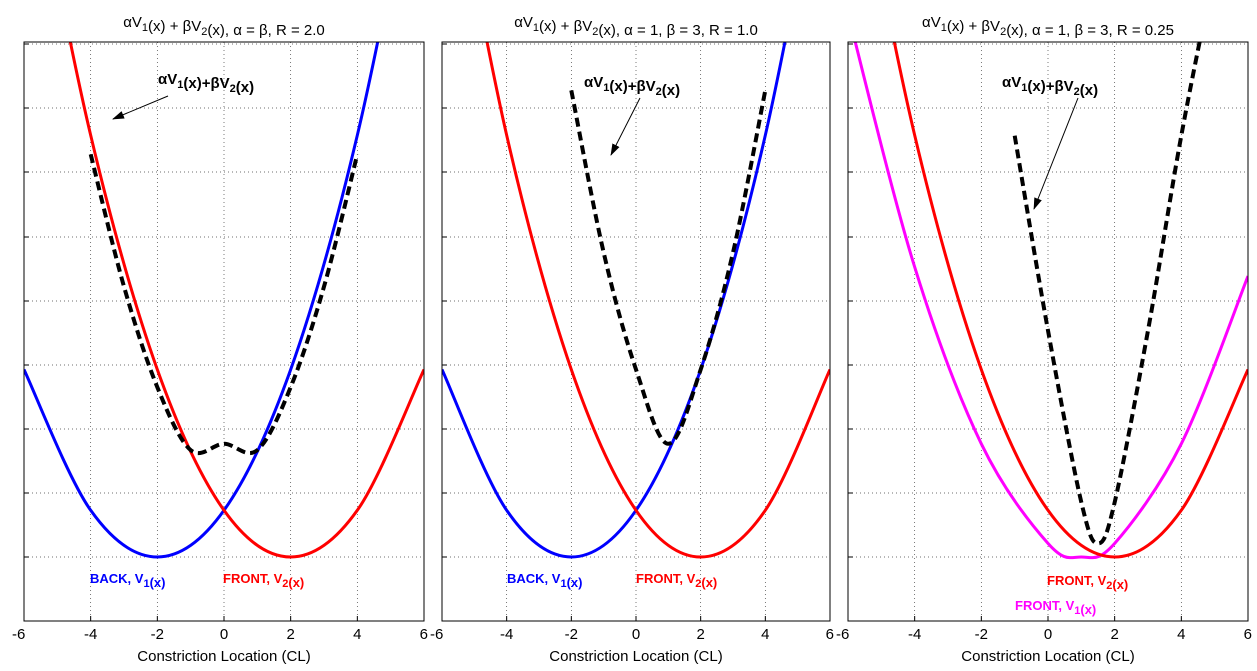 This screenshot has height=671, width=1257. What do you see at coordinates (224, 26) in the screenshot?
I see `chart-title: αV1(x) + βV2(x), α = β, R = 2.0` at bounding box center [224, 26].